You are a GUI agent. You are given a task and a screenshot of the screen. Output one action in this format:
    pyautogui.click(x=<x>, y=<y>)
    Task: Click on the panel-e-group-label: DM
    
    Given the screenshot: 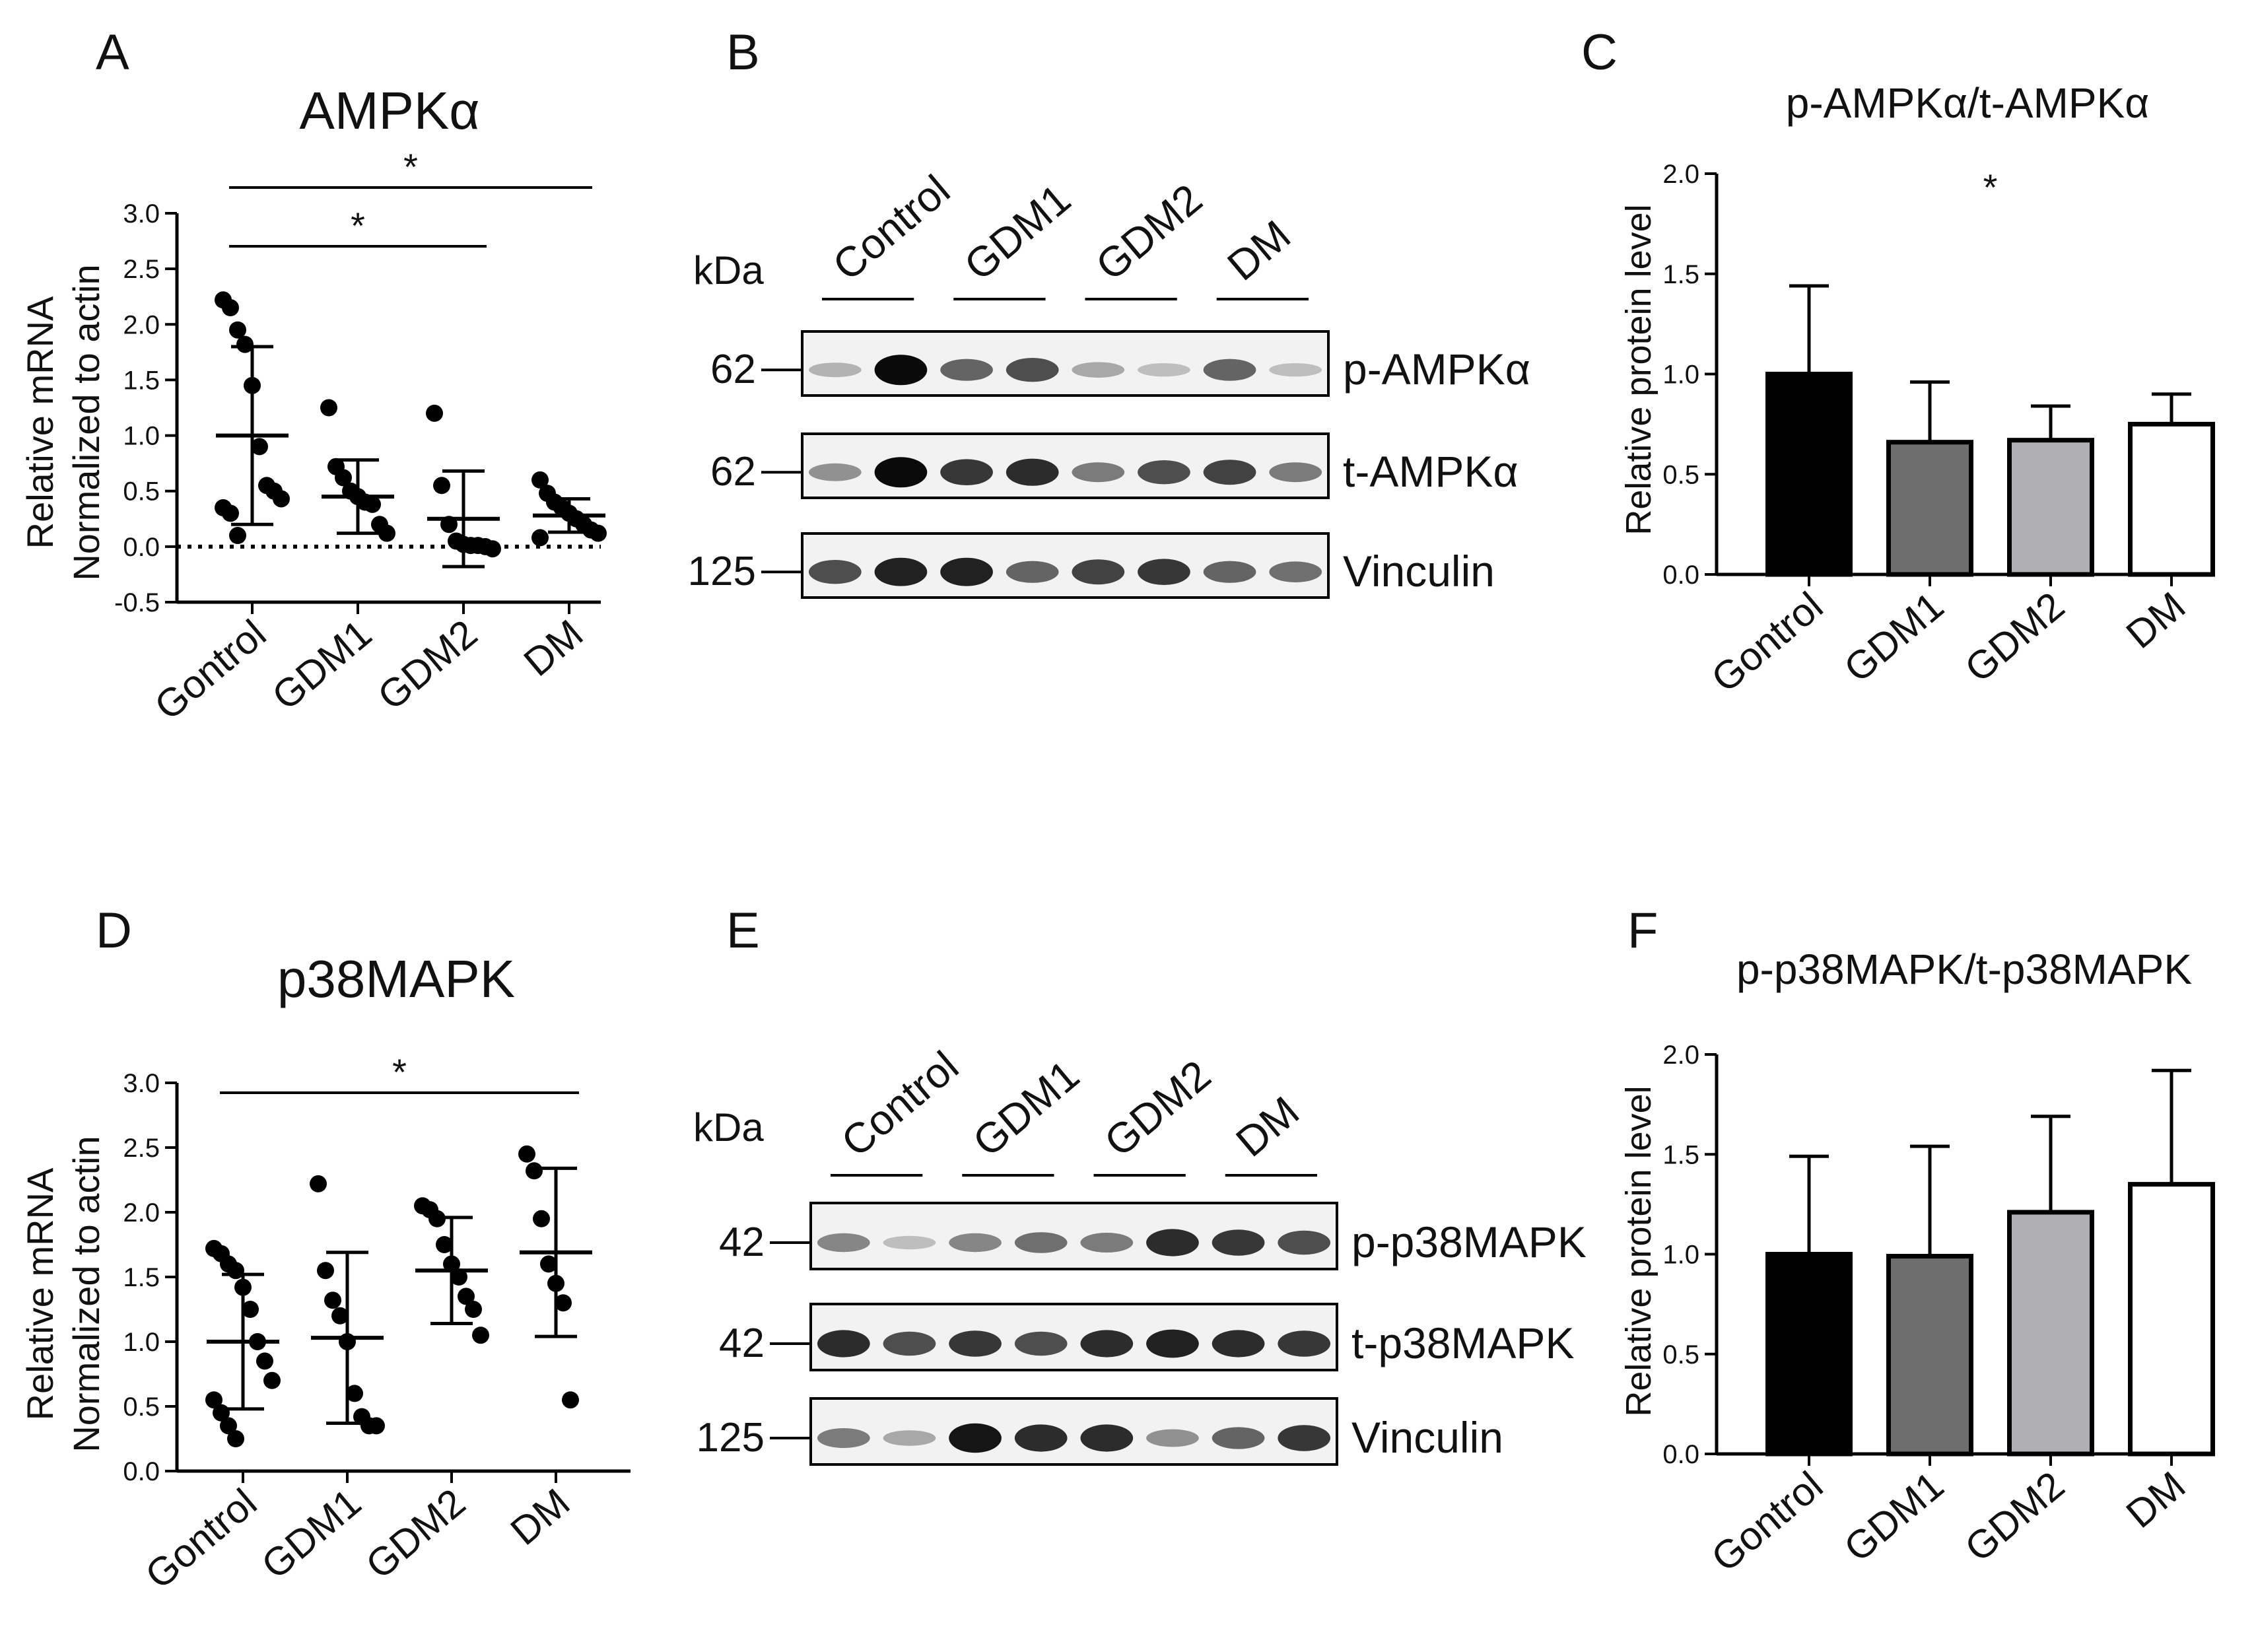 What is the action you would take?
    pyautogui.click(x=1267, y=1126)
    